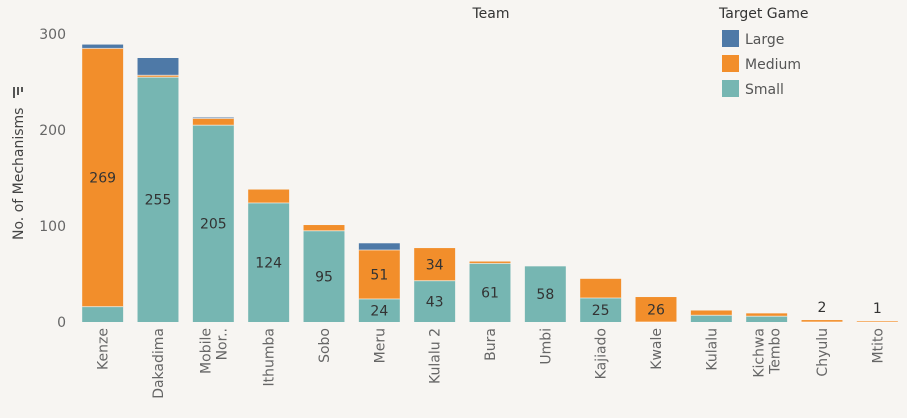 Image resolution: width=907 pixels, height=418 pixels. I want to click on data-label: 24, so click(379, 311).